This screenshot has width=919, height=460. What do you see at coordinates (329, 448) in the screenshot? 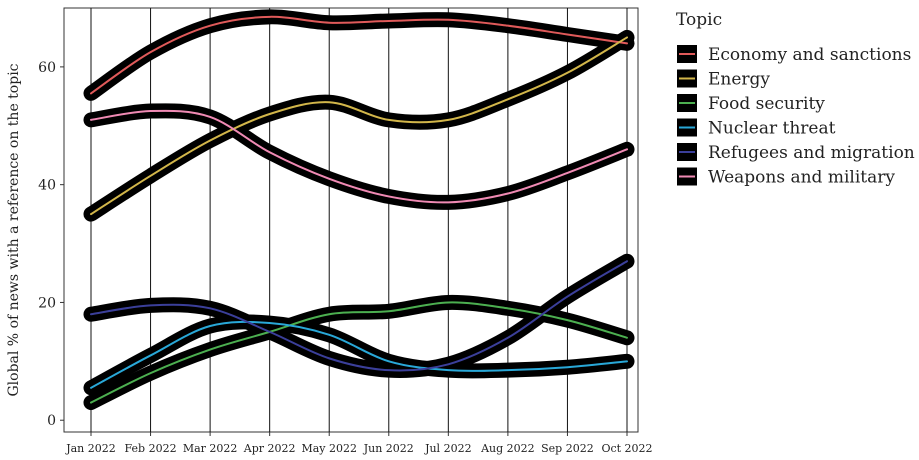
I see `x-tick-label: May 2022` at bounding box center [329, 448].